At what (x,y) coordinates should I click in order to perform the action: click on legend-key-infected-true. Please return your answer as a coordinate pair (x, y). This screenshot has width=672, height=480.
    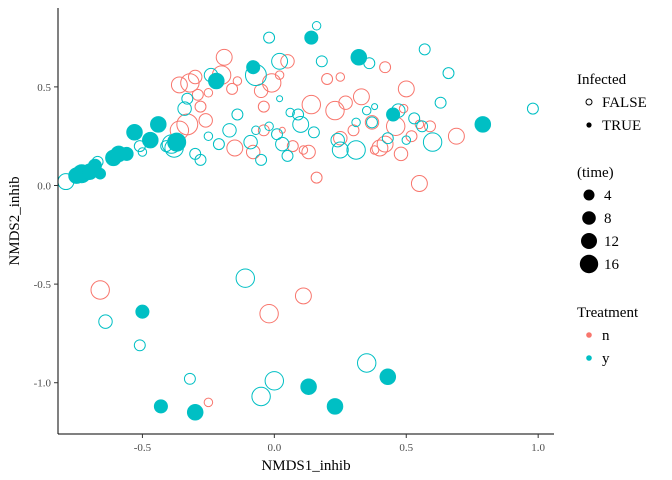
    Looking at the image, I should click on (589, 125).